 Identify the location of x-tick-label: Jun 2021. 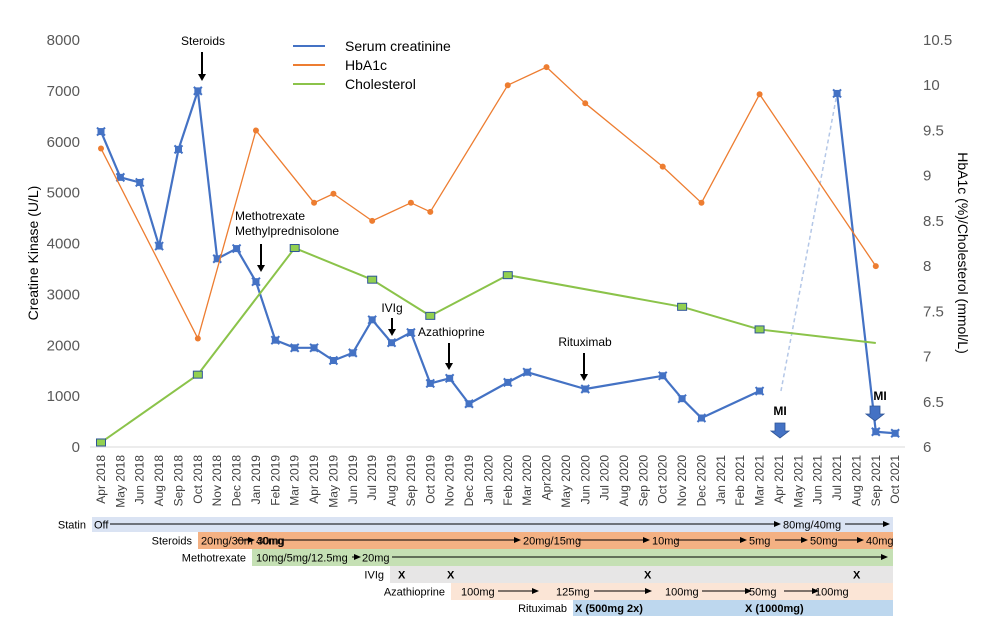
(818, 480).